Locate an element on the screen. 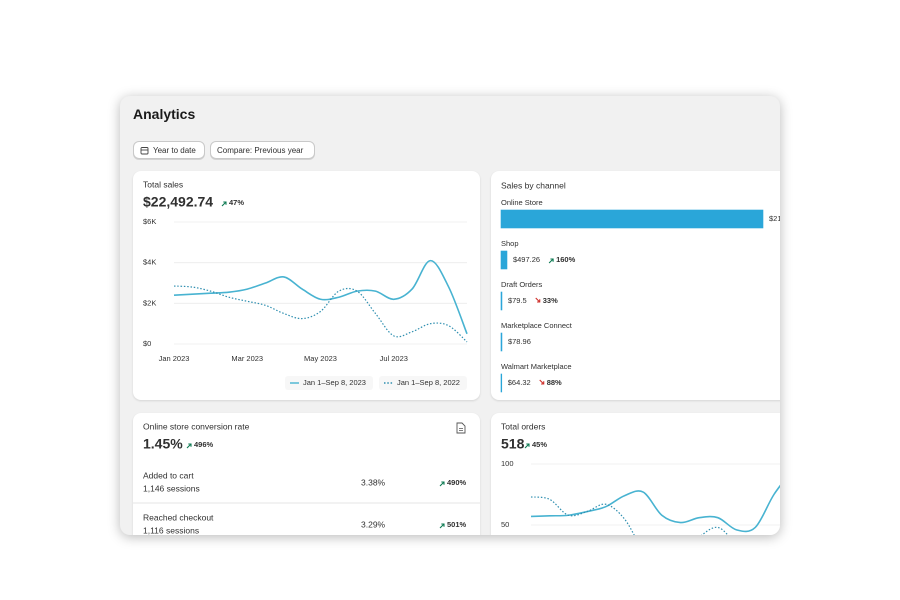  channel-value: $497.26 is located at coordinates (526, 259).